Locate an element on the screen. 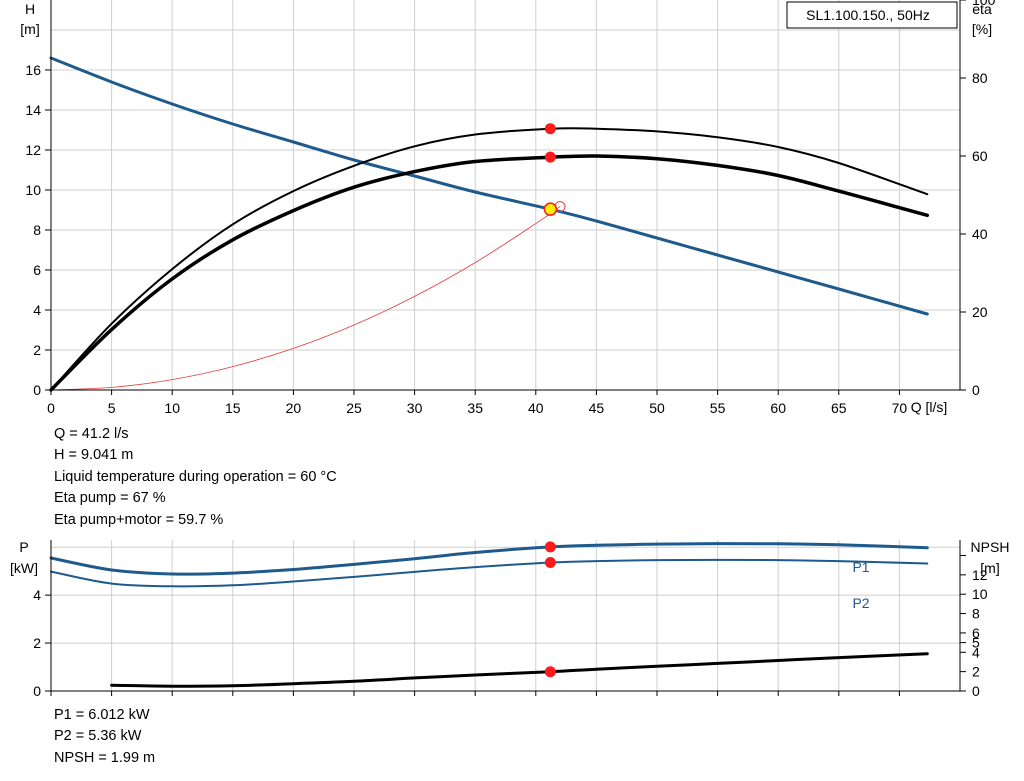 The image size is (1024, 781). x-tick-label: 60 is located at coordinates (778, 408).